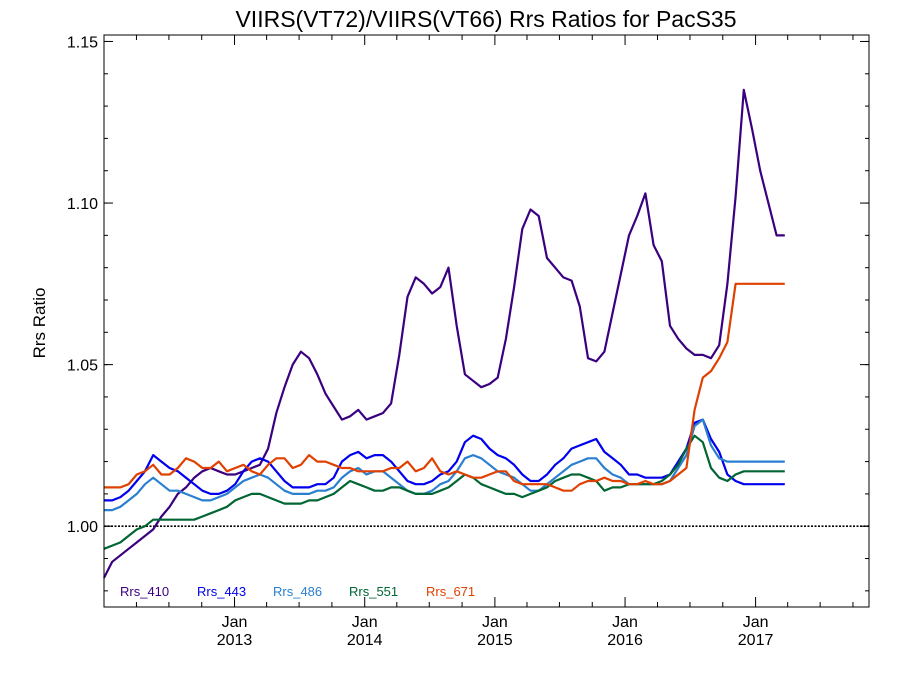 Image resolution: width=900 pixels, height=675 pixels. What do you see at coordinates (82, 204) in the screenshot?
I see `y-tick-label: 1.10` at bounding box center [82, 204].